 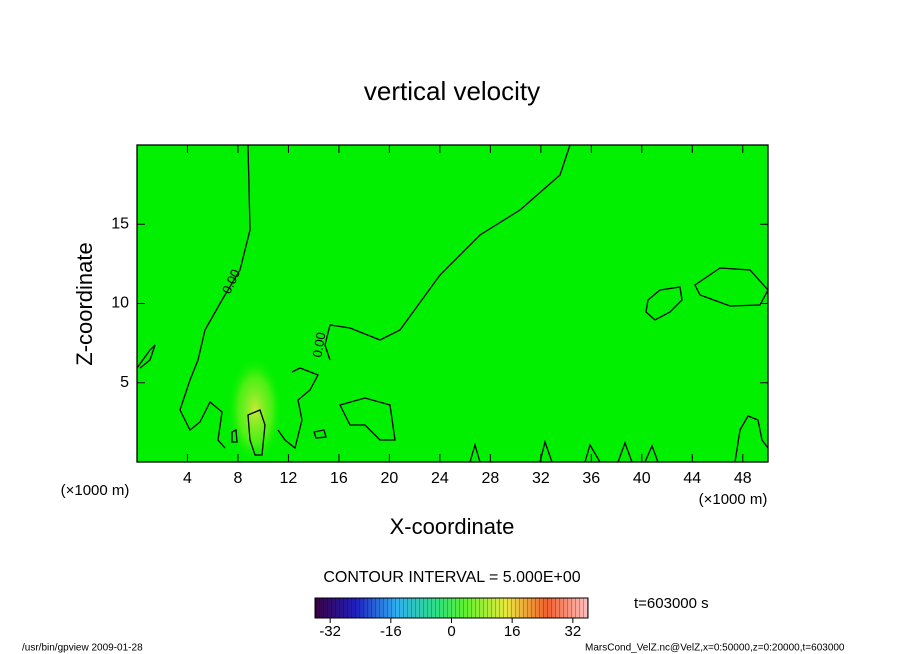 What do you see at coordinates (451, 631) in the screenshot?
I see `colorbar-tick-label: 0` at bounding box center [451, 631].